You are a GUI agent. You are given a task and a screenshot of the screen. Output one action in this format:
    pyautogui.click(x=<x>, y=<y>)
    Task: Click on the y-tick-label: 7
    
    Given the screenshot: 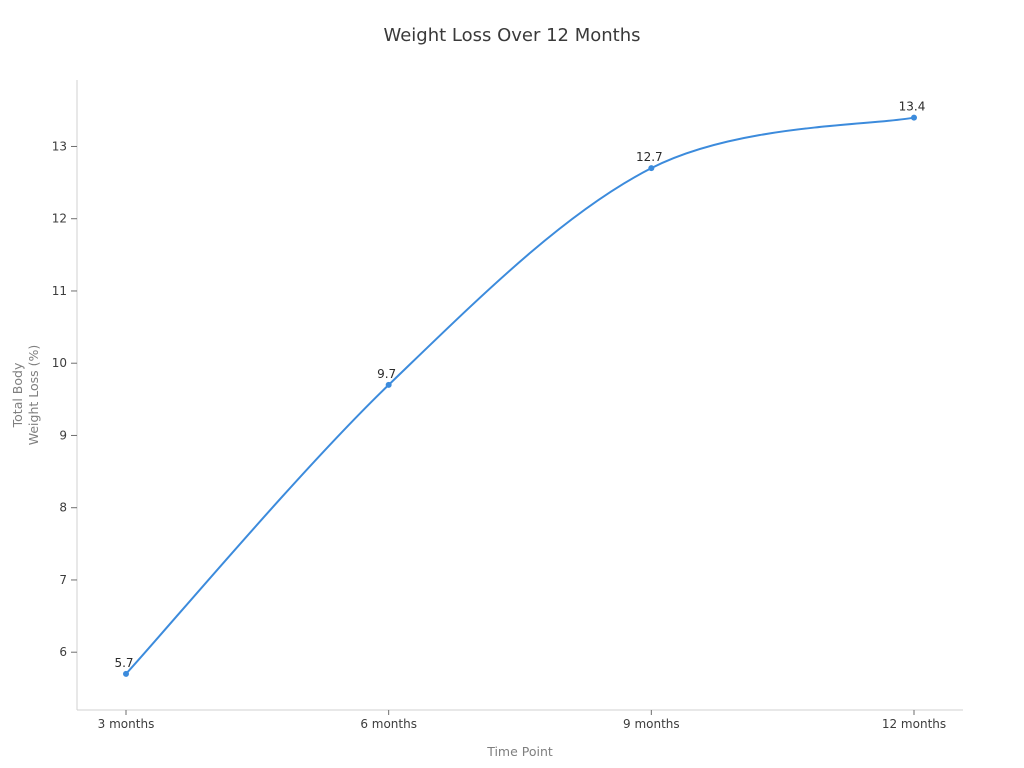 What is the action you would take?
    pyautogui.click(x=63, y=580)
    